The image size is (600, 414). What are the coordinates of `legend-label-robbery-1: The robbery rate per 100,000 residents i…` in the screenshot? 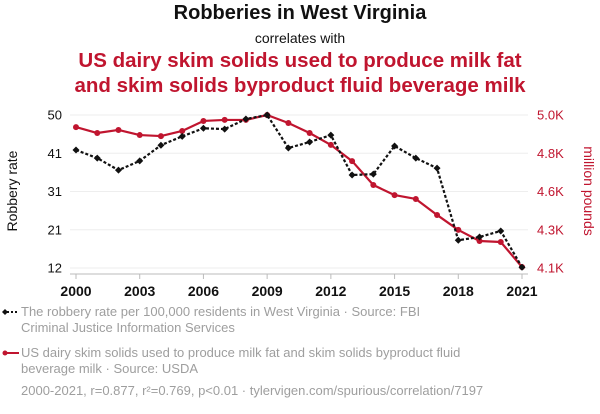 It's located at (221, 311).